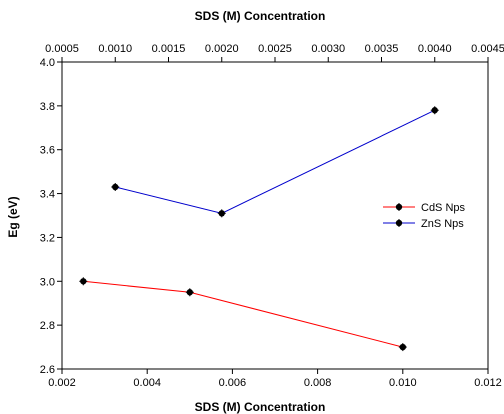 Image resolution: width=504 pixels, height=414 pixels. I want to click on x2-tick-label: 0.0025, so click(275, 49).